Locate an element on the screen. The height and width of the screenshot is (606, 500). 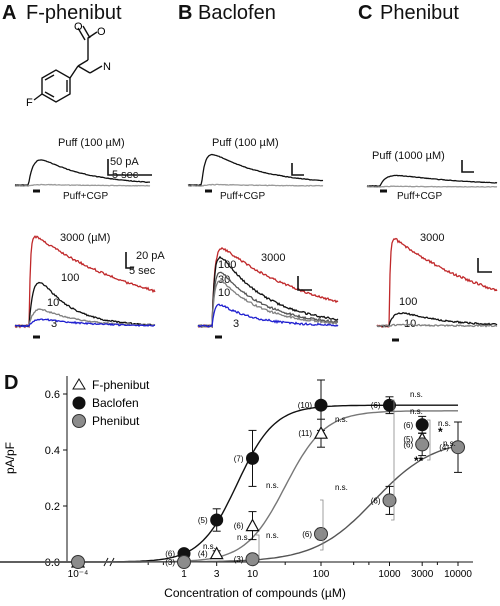
panel-a-title: F-phenibut is located at coordinates (74, 13).